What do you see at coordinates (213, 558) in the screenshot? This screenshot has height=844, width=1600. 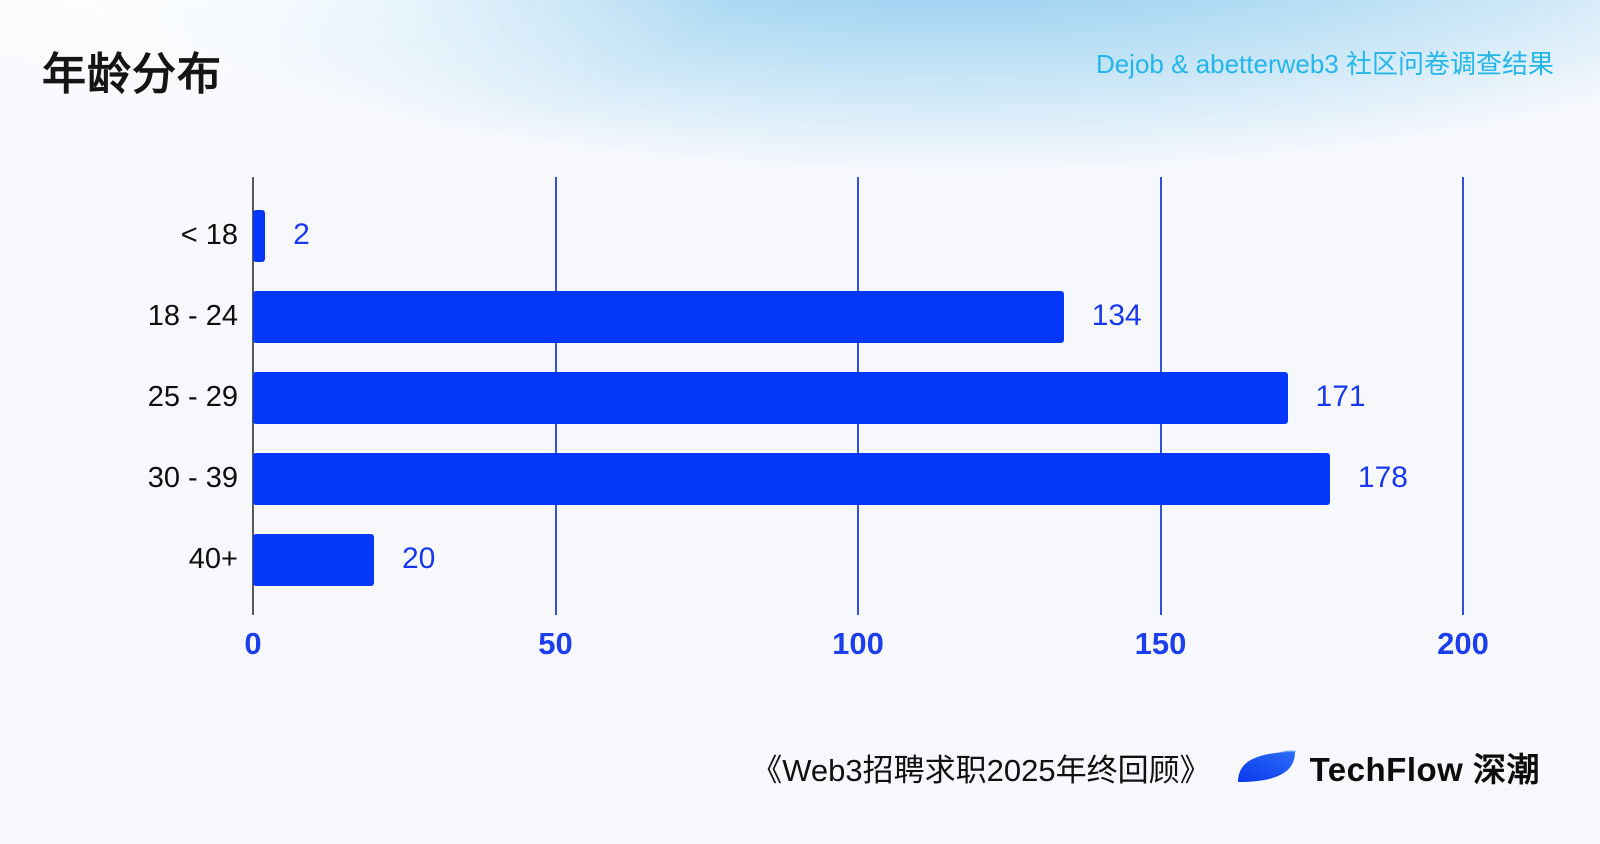 I see `category-label: 40+` at bounding box center [213, 558].